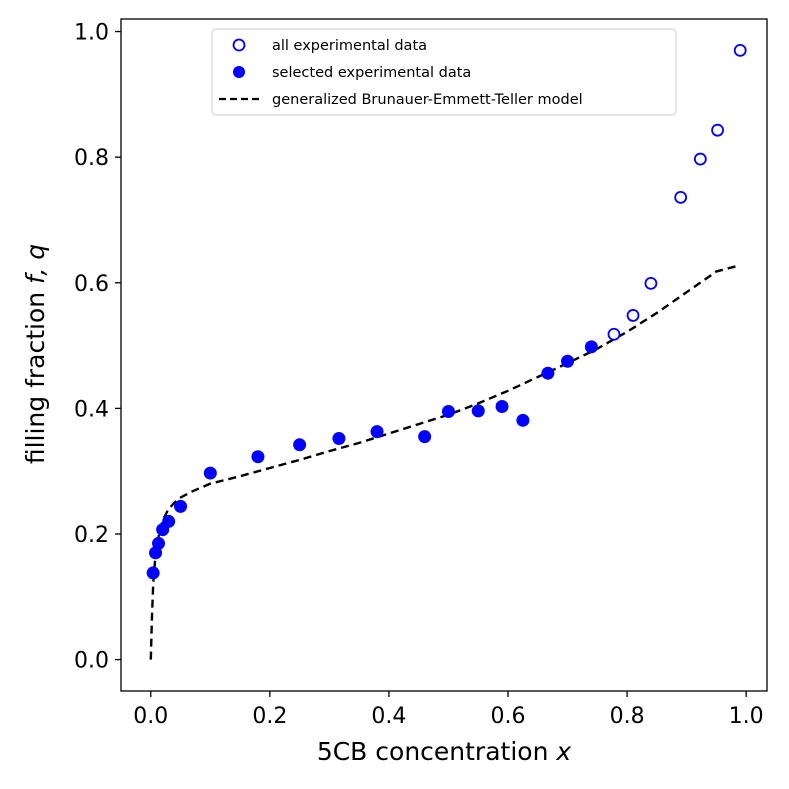  What do you see at coordinates (35, 354) in the screenshot?
I see `y-axis-label: filling fraction f, q` at bounding box center [35, 354].